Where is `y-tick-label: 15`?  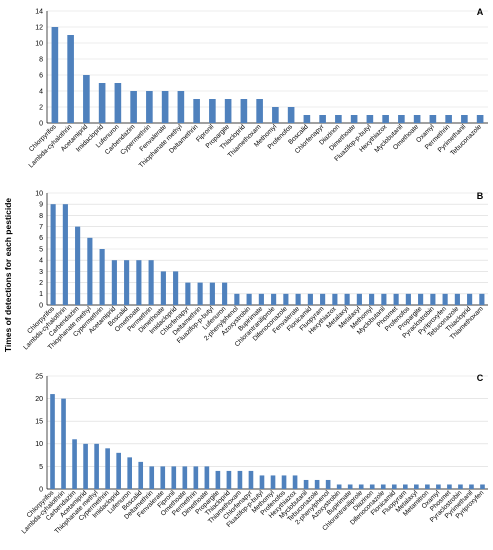 y-tick-label: 15 is located at coordinates (39, 422).